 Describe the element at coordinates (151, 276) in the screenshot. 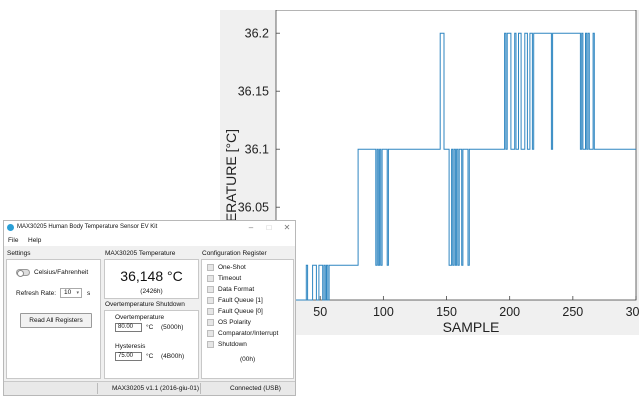

I see `temperature-value: 36,148 °C` at that location.